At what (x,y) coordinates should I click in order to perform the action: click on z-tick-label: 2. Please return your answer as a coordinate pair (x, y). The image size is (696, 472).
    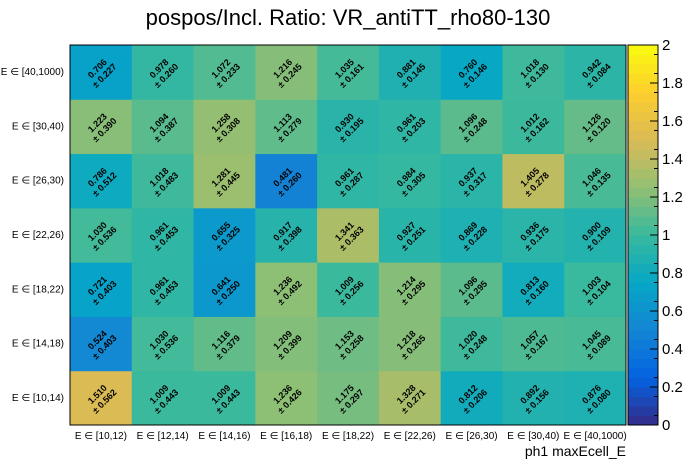
    Looking at the image, I should click on (666, 45).